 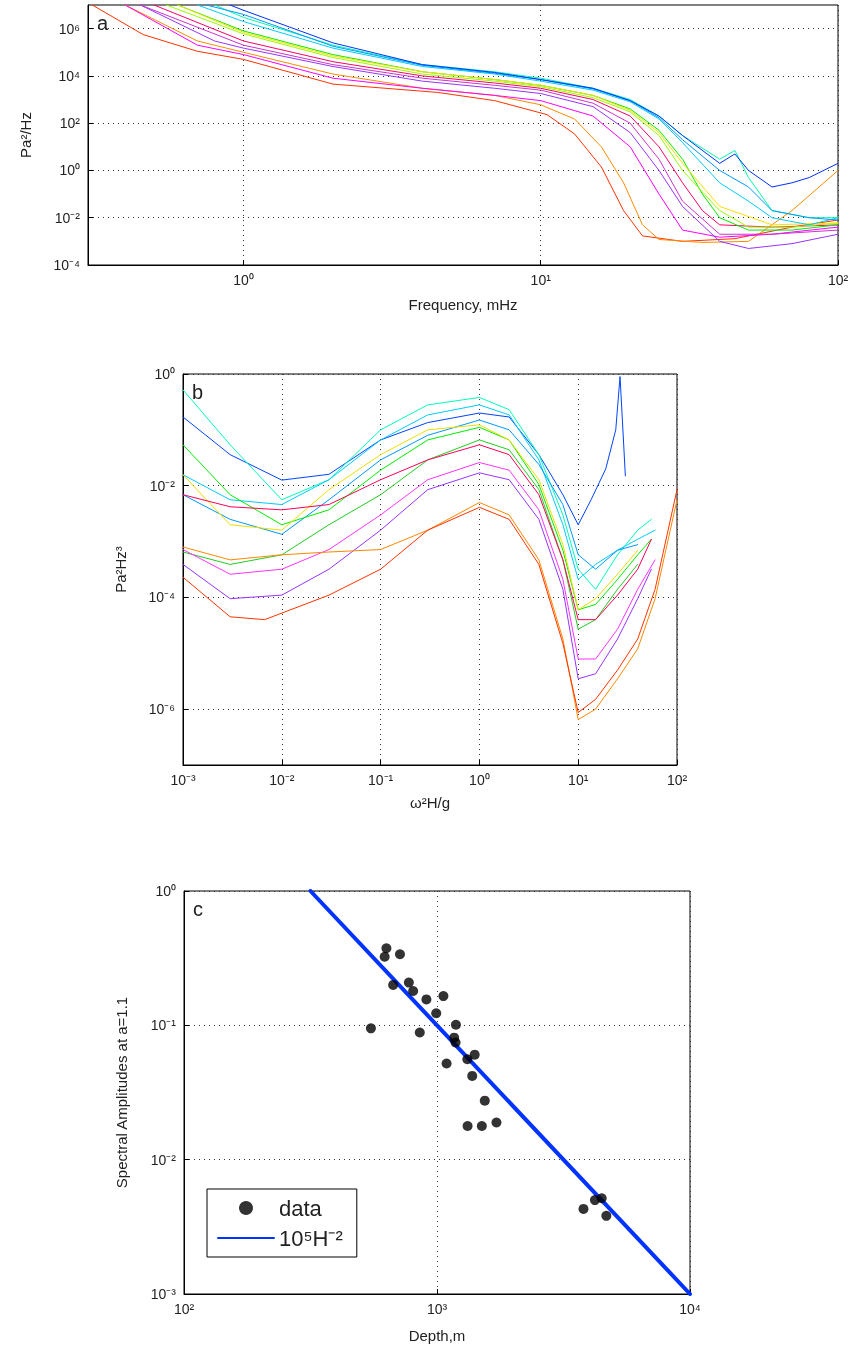 What do you see at coordinates (198, 392) in the screenshot?
I see `annotation: b` at bounding box center [198, 392].